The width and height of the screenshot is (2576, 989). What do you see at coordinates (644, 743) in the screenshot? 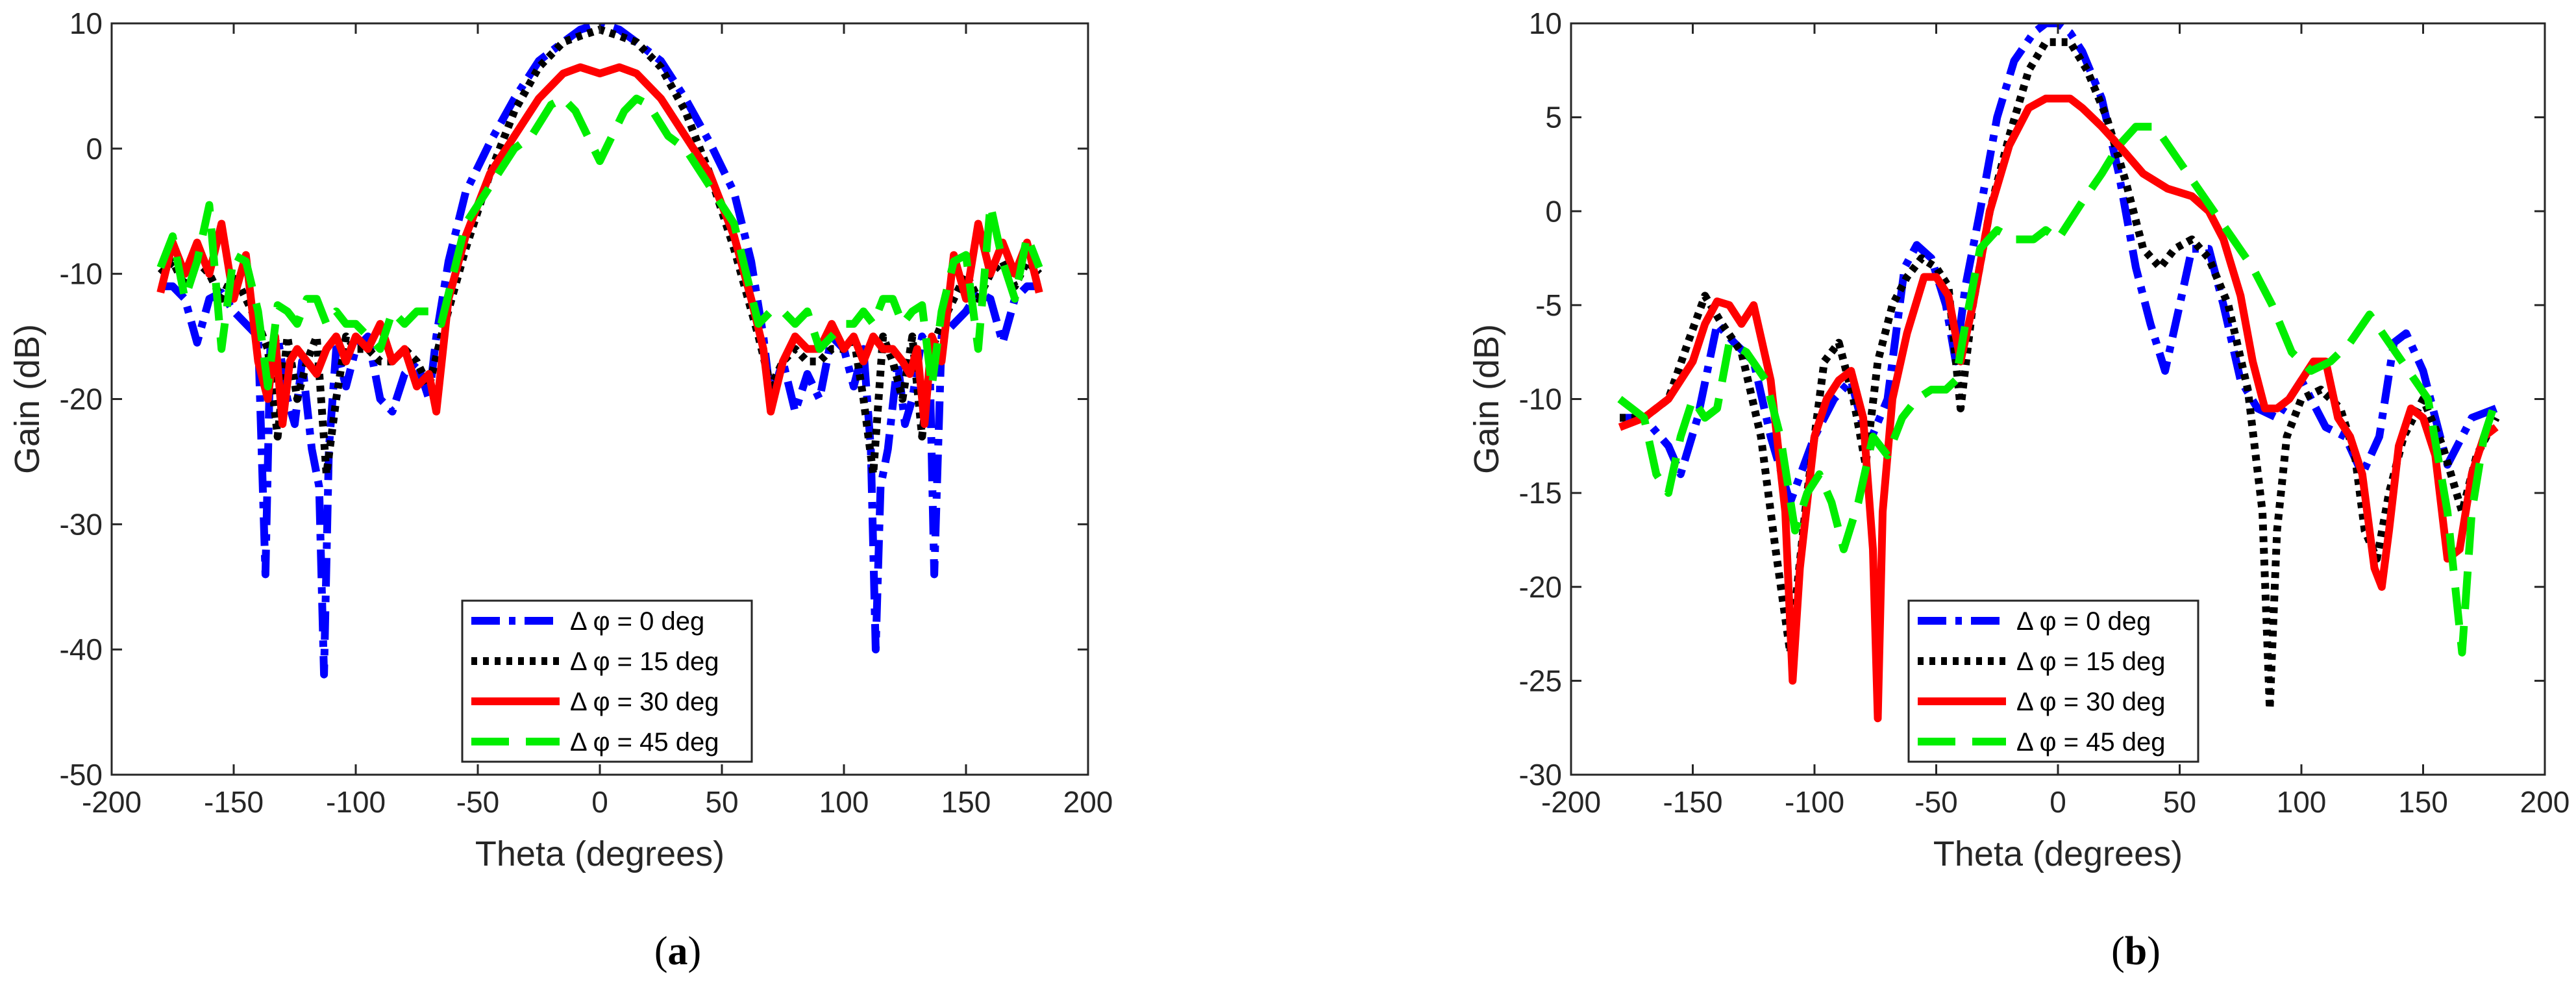
I see `panel-a-legend-entry-3: Δ φ = 45 deg` at bounding box center [644, 743].